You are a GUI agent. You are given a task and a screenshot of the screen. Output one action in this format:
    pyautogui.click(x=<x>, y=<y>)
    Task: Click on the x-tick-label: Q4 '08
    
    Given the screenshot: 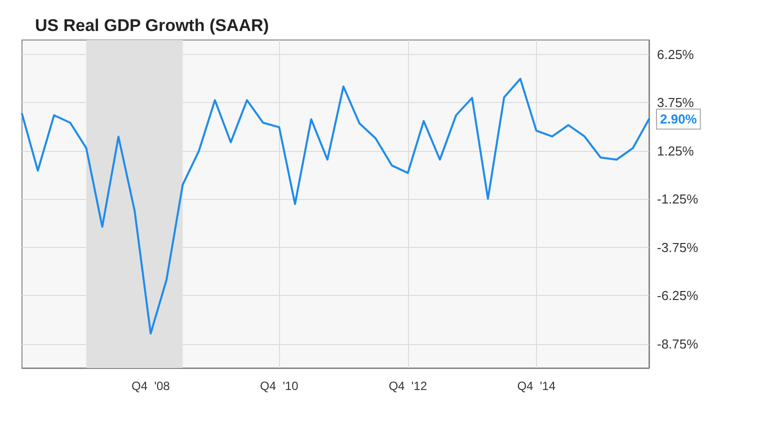 What is the action you would take?
    pyautogui.click(x=151, y=386)
    